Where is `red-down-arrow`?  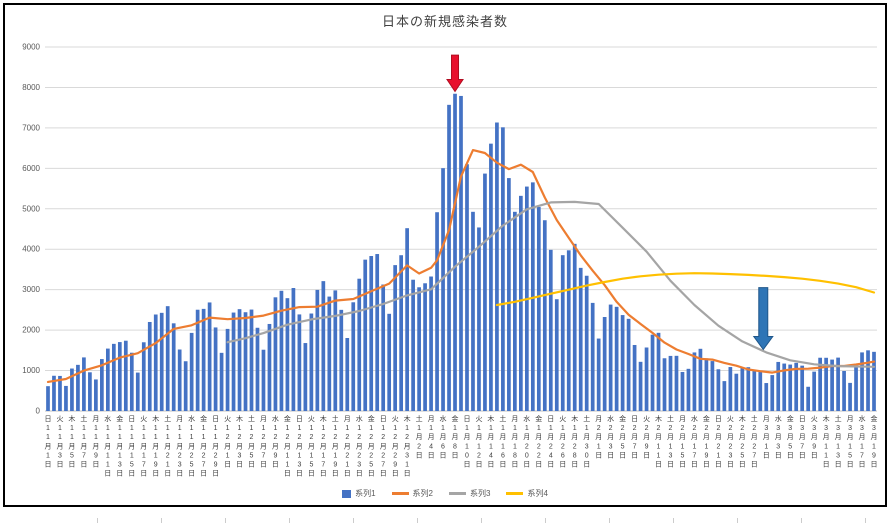
red-down-arrow is located at coordinates (455, 73).